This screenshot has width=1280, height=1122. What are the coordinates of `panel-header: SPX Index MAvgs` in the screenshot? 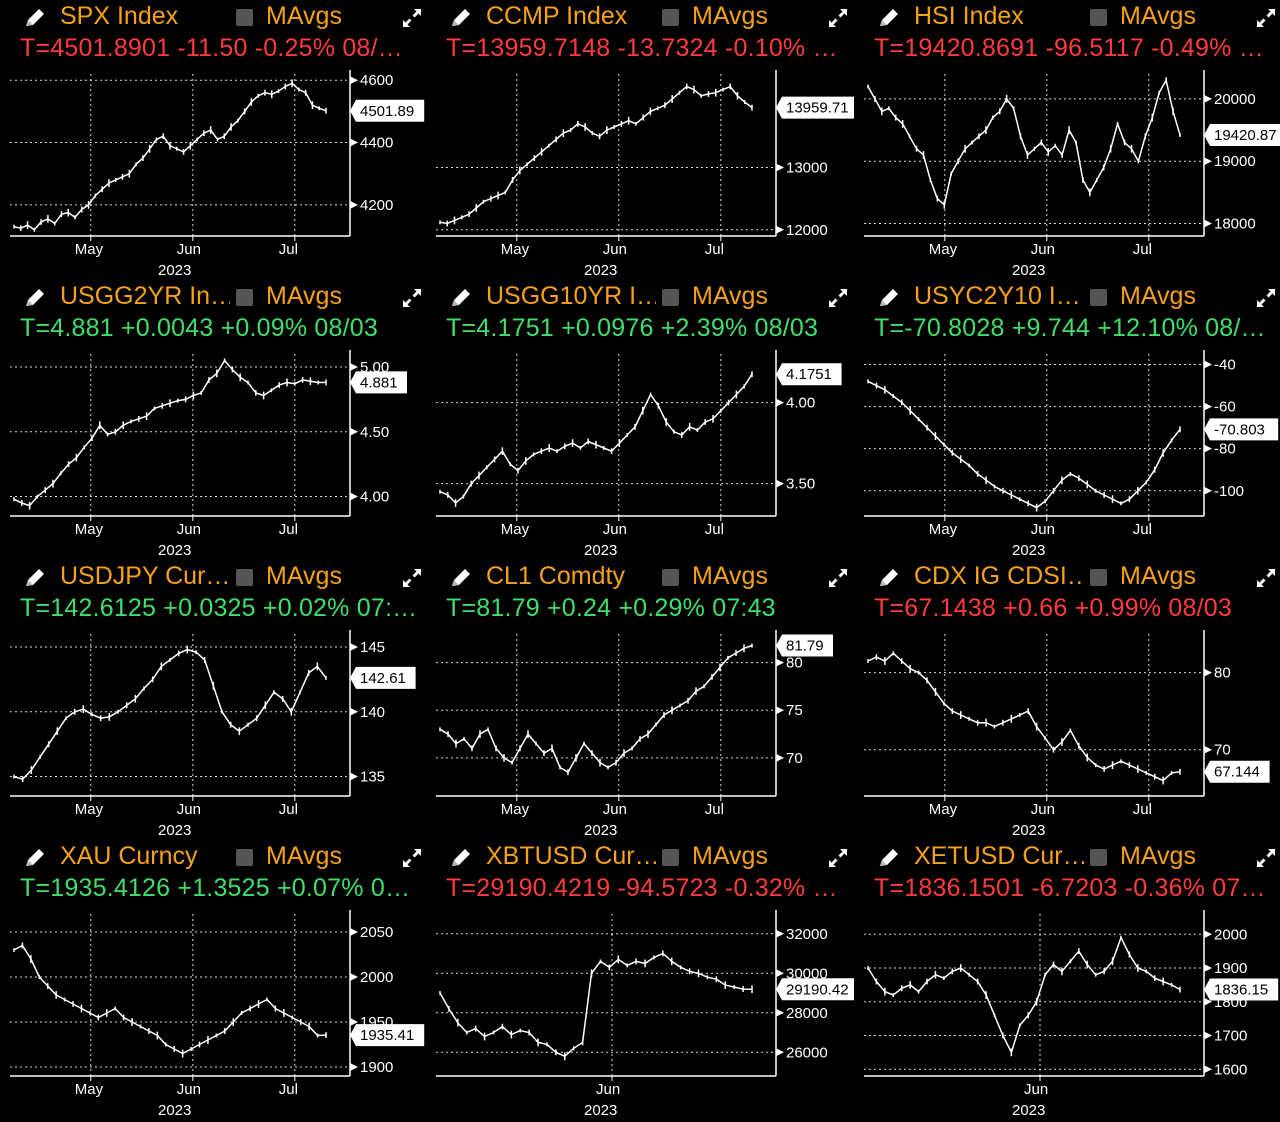 It's located at (221, 17).